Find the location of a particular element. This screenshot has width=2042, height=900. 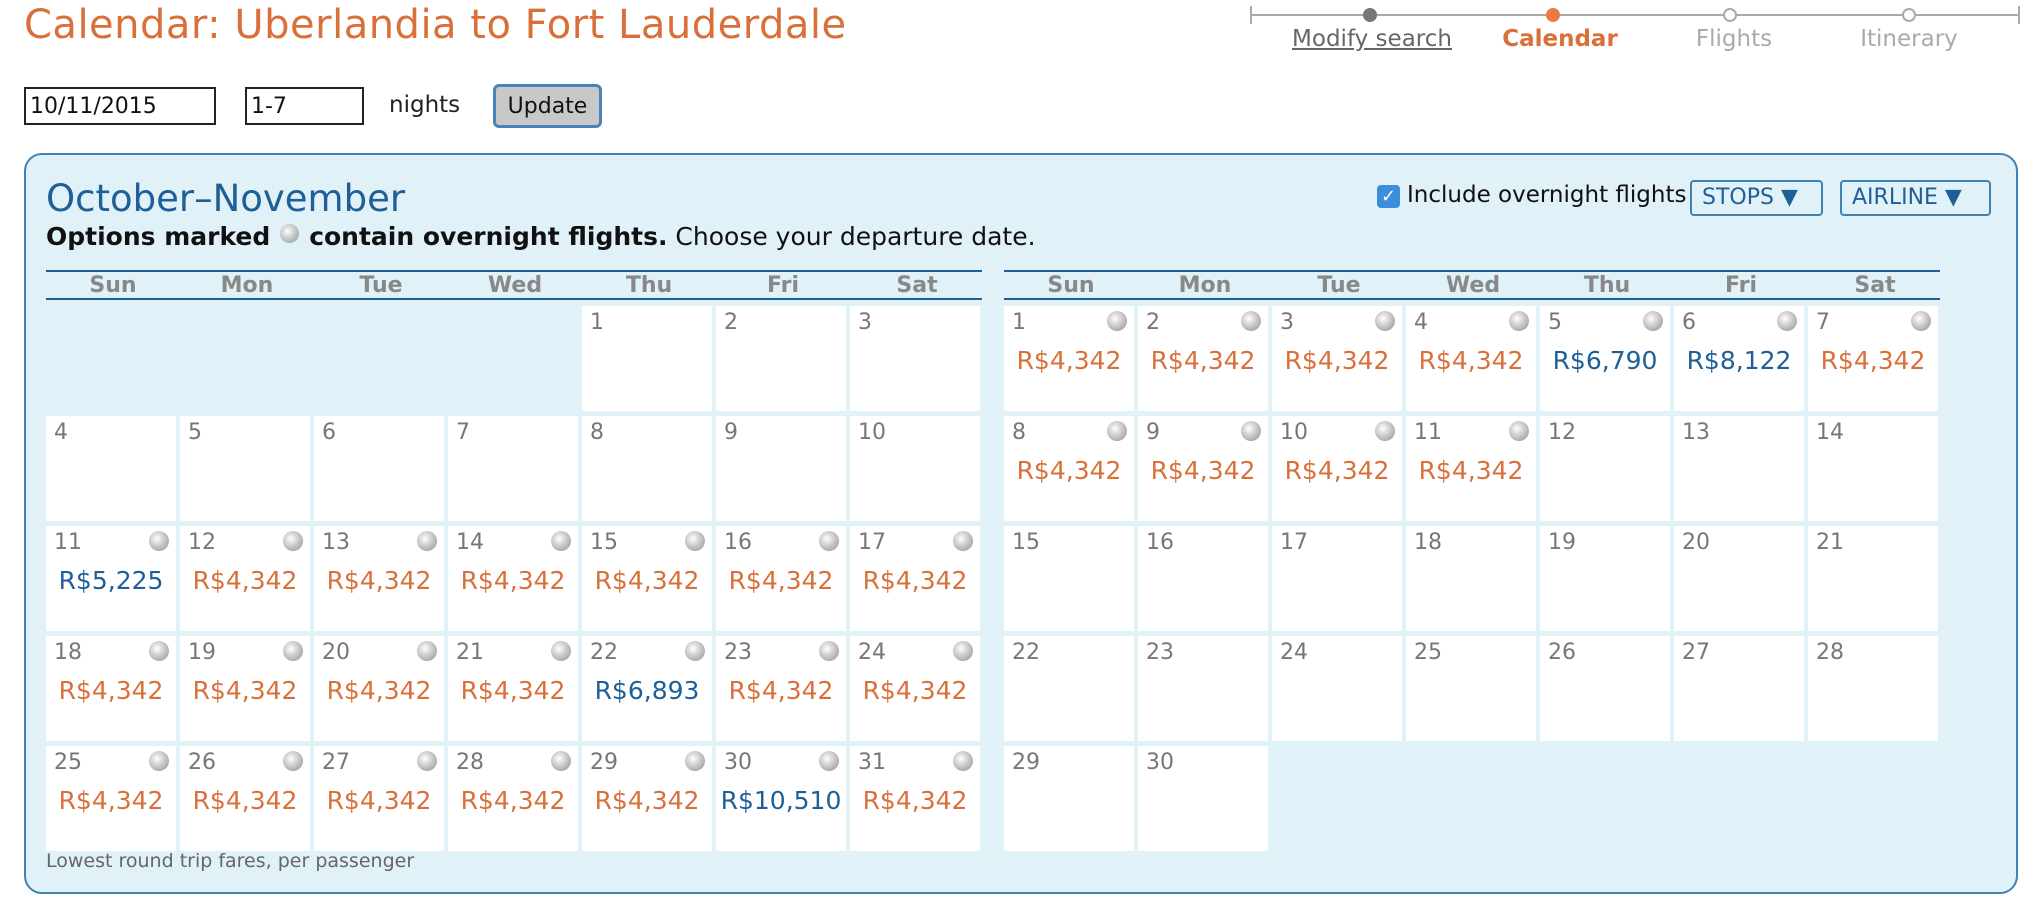

day-number: 7 is located at coordinates (463, 432).